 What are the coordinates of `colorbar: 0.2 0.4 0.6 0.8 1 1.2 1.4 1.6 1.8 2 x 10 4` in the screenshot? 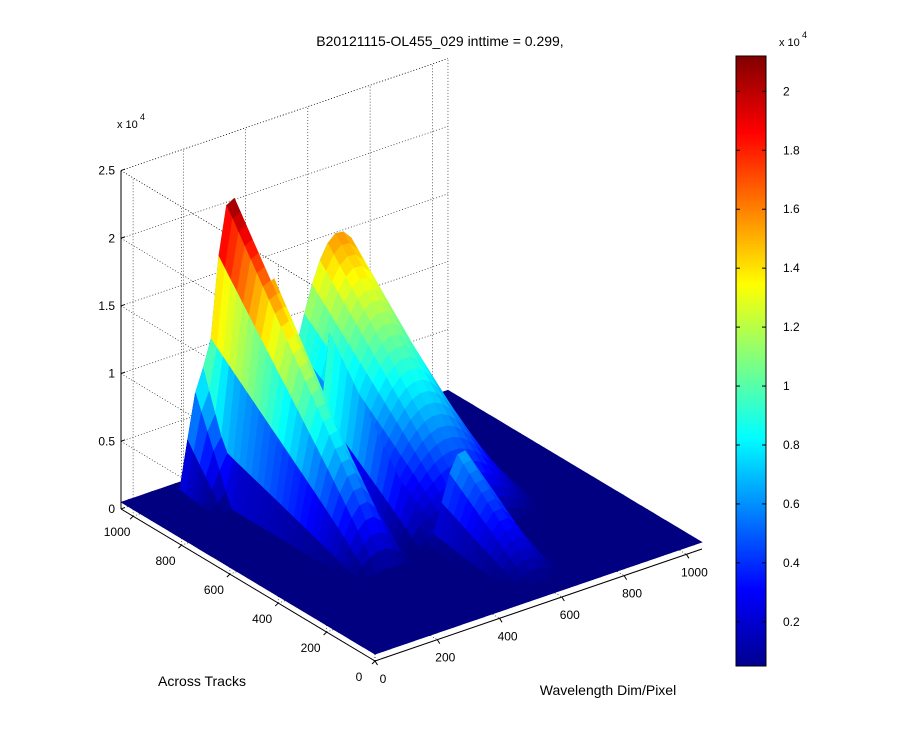 It's located at (771, 348).